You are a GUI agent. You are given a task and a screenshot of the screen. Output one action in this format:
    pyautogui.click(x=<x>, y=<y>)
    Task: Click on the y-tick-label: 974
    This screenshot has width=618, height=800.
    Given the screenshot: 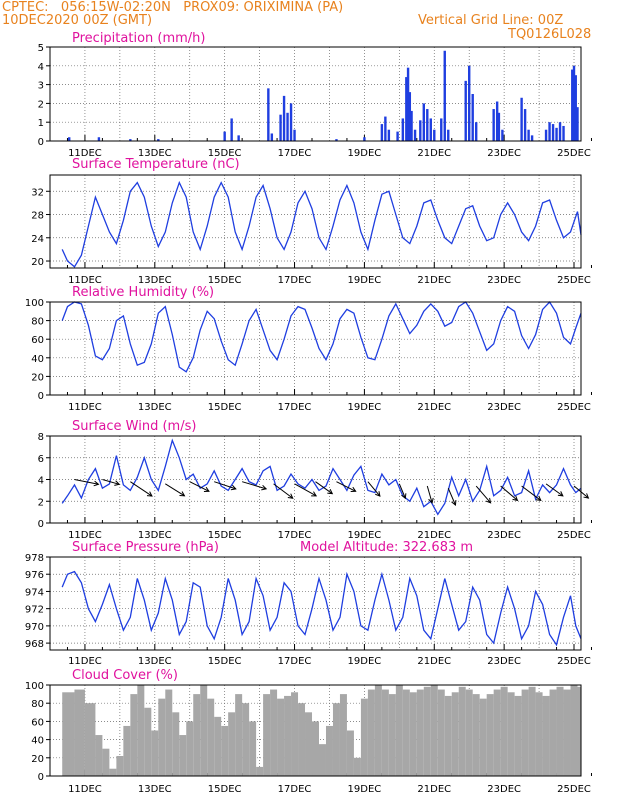 What is the action you would take?
    pyautogui.click(x=34, y=592)
    